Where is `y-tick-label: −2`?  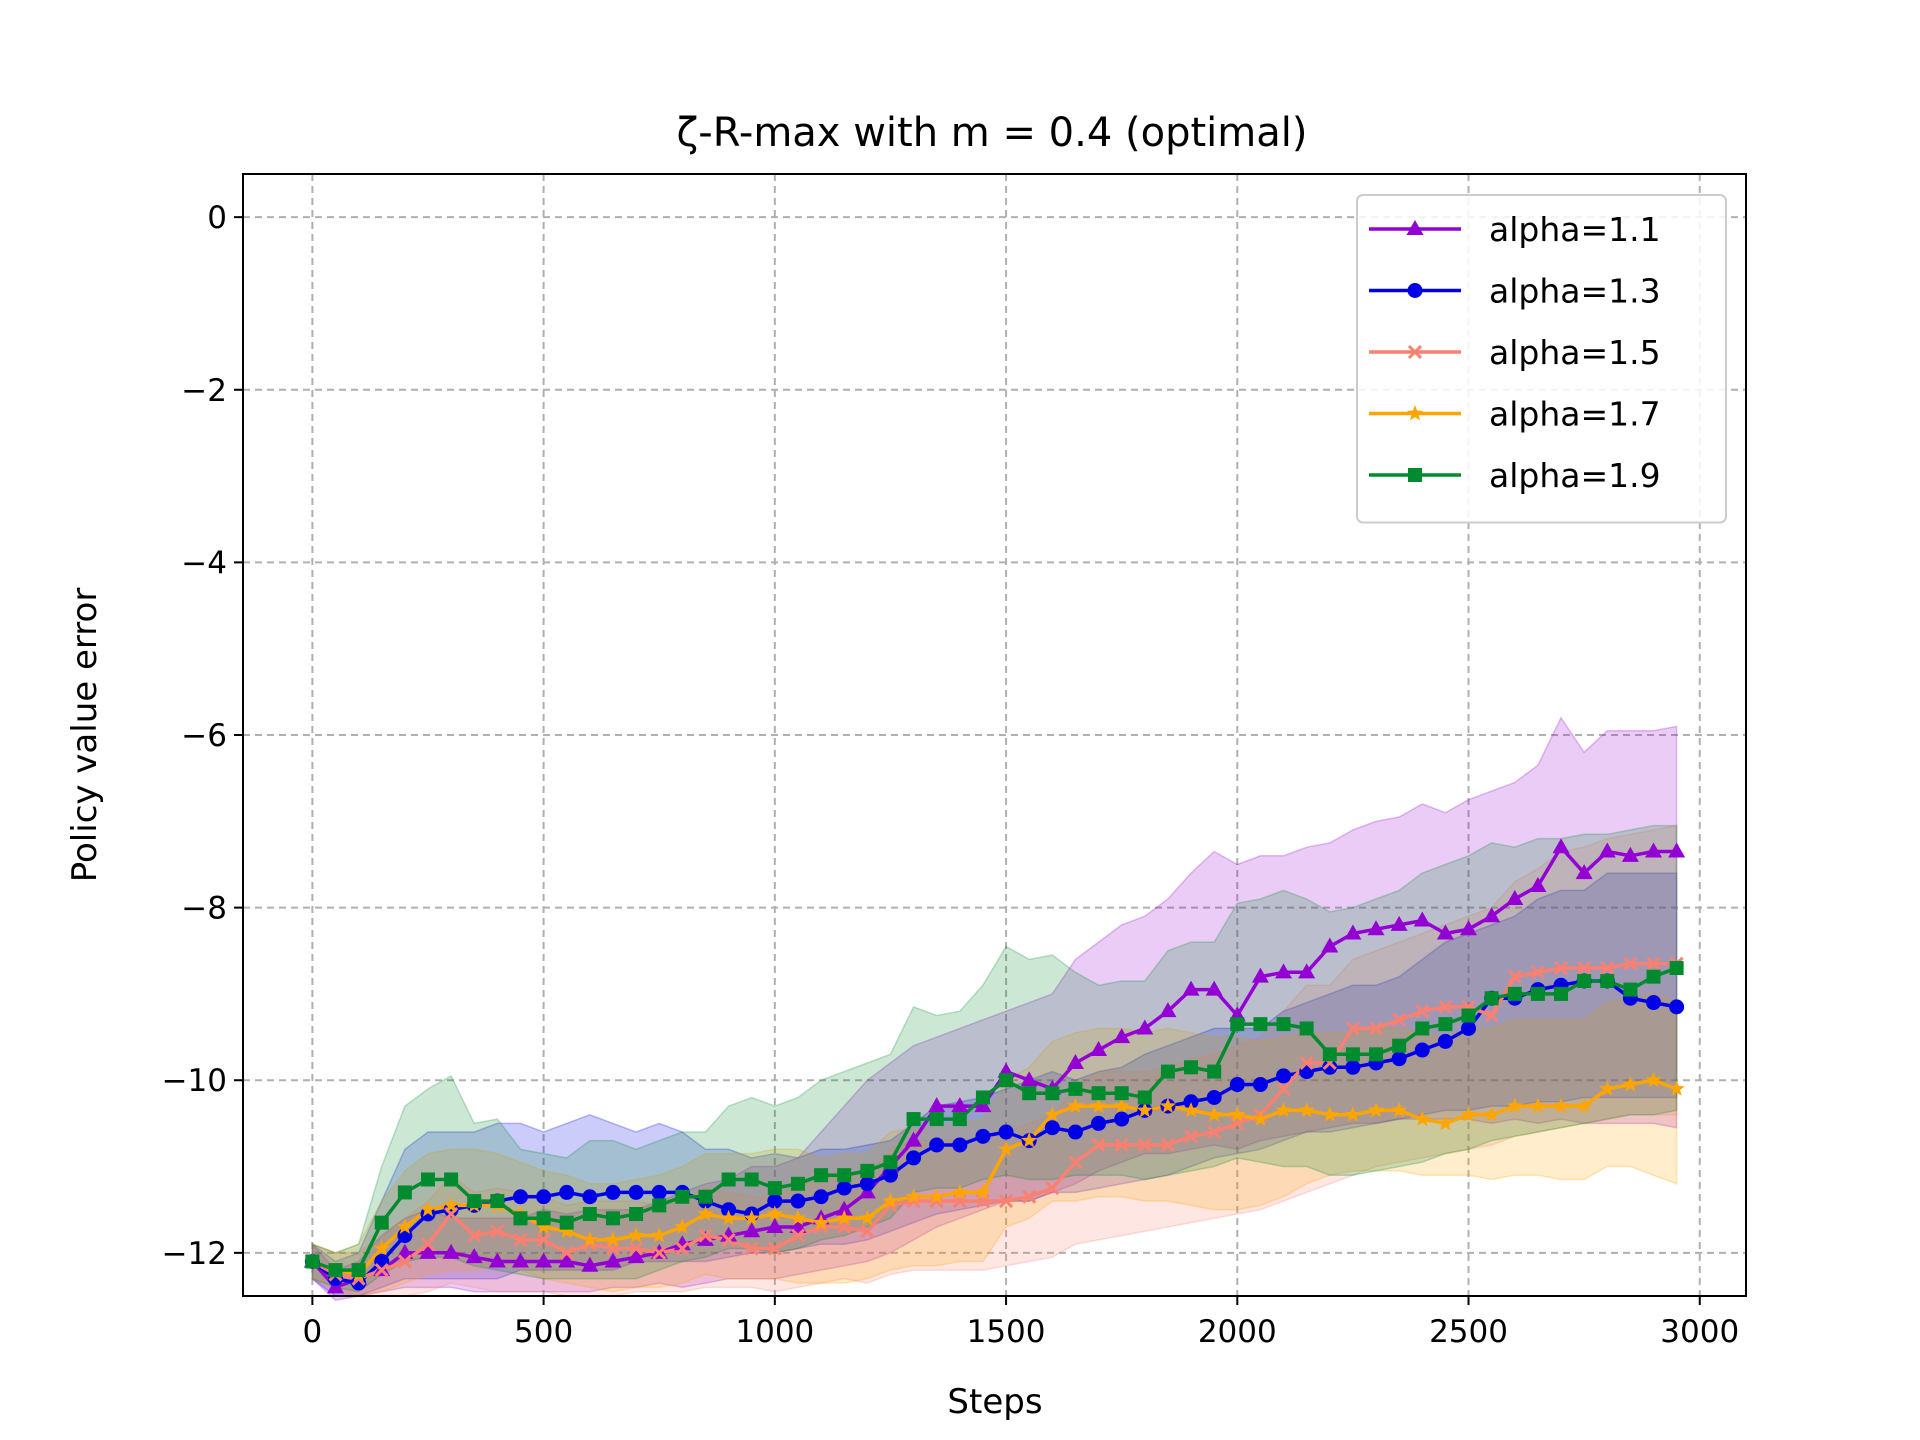
y-tick-label: −2 is located at coordinates (204, 391).